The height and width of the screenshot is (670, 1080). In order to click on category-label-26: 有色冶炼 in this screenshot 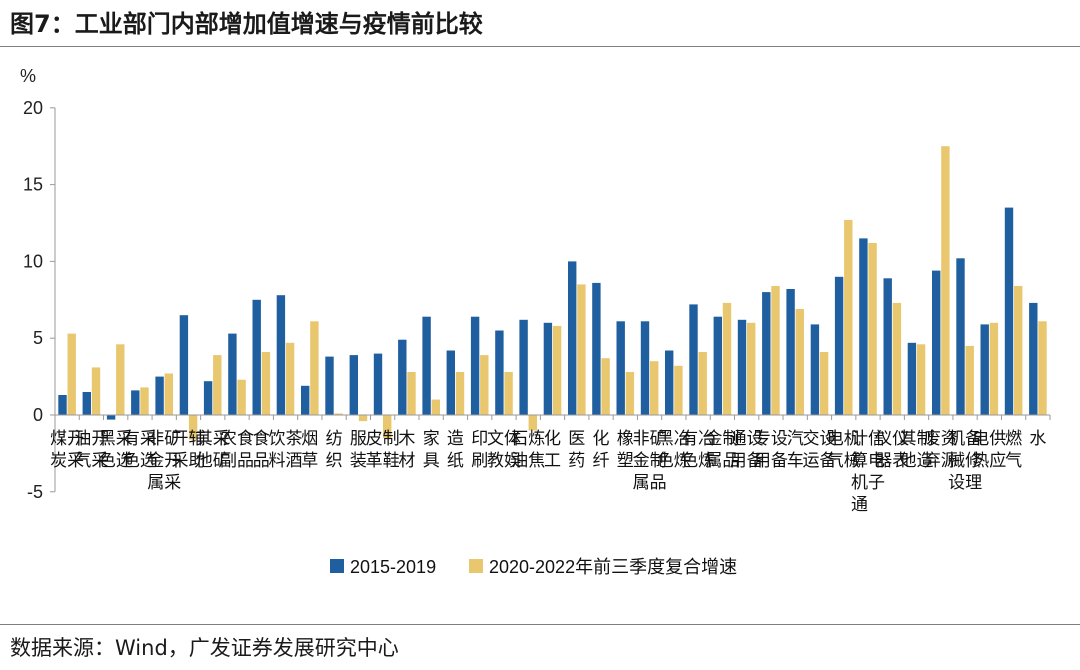, I will do `click(698, 450)`.